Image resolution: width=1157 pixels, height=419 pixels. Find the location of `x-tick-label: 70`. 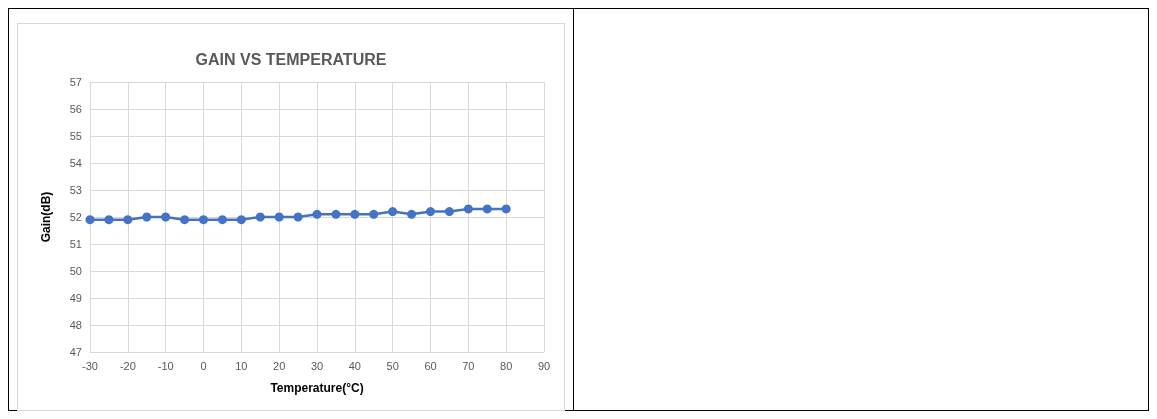

x-tick-label: 70 is located at coordinates (468, 365).